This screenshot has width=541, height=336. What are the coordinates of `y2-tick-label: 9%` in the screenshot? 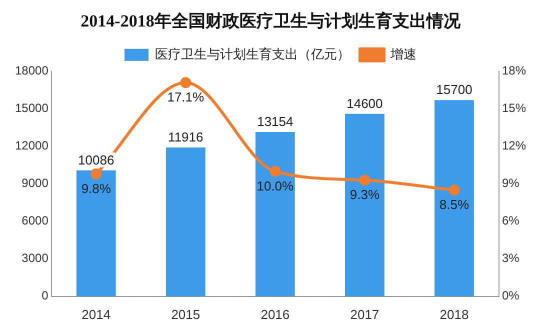 It's located at (511, 183).